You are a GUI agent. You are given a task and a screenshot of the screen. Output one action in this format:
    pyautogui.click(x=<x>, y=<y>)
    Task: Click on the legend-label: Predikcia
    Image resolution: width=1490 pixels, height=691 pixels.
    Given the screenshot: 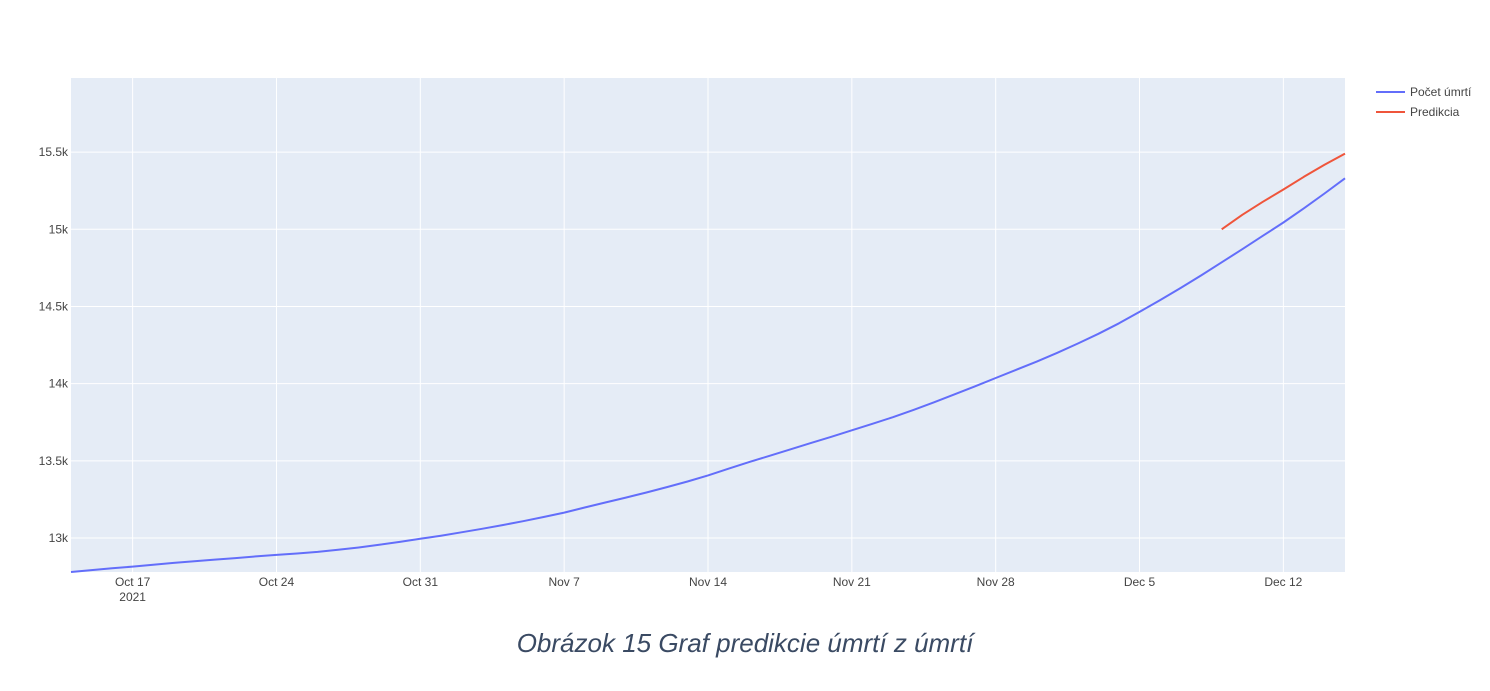 What is the action you would take?
    pyautogui.click(x=1435, y=112)
    